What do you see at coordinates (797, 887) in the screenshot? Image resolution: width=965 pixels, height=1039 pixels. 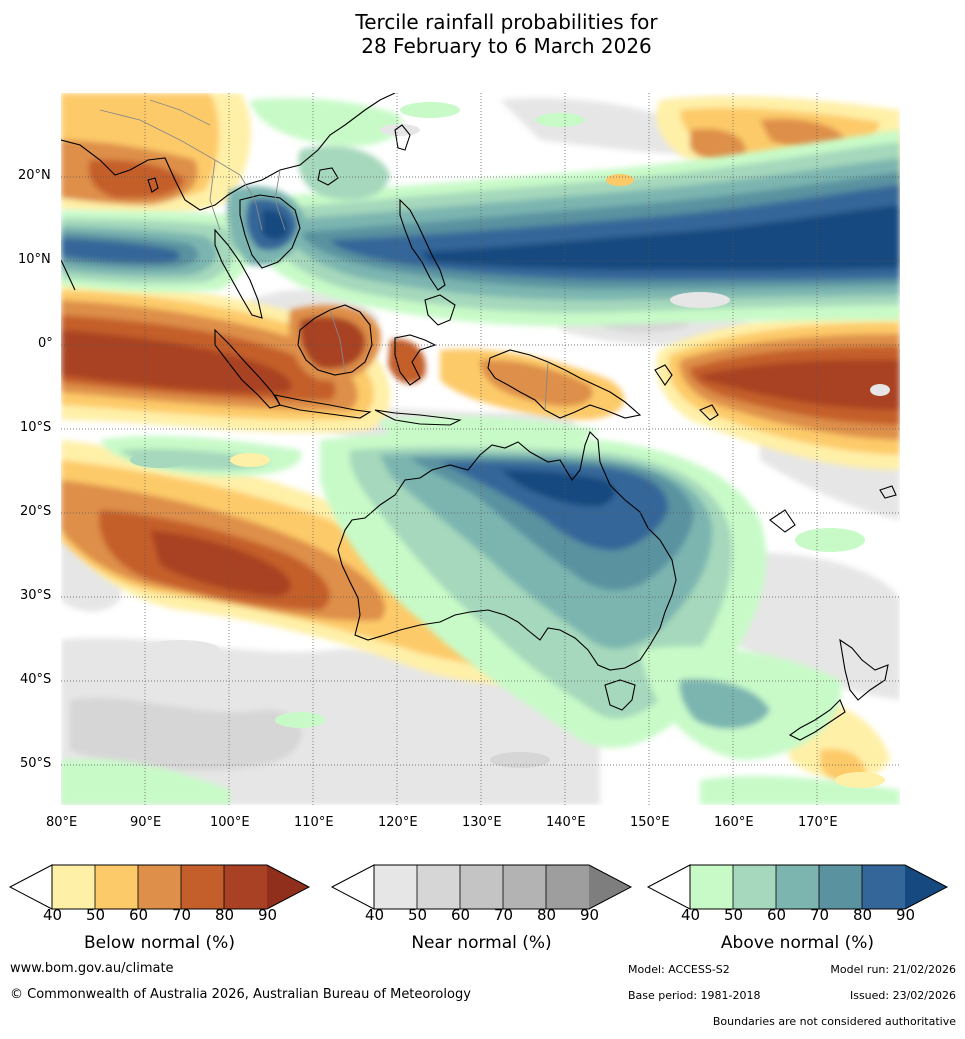 I see `legend-above-colorbar` at bounding box center [797, 887].